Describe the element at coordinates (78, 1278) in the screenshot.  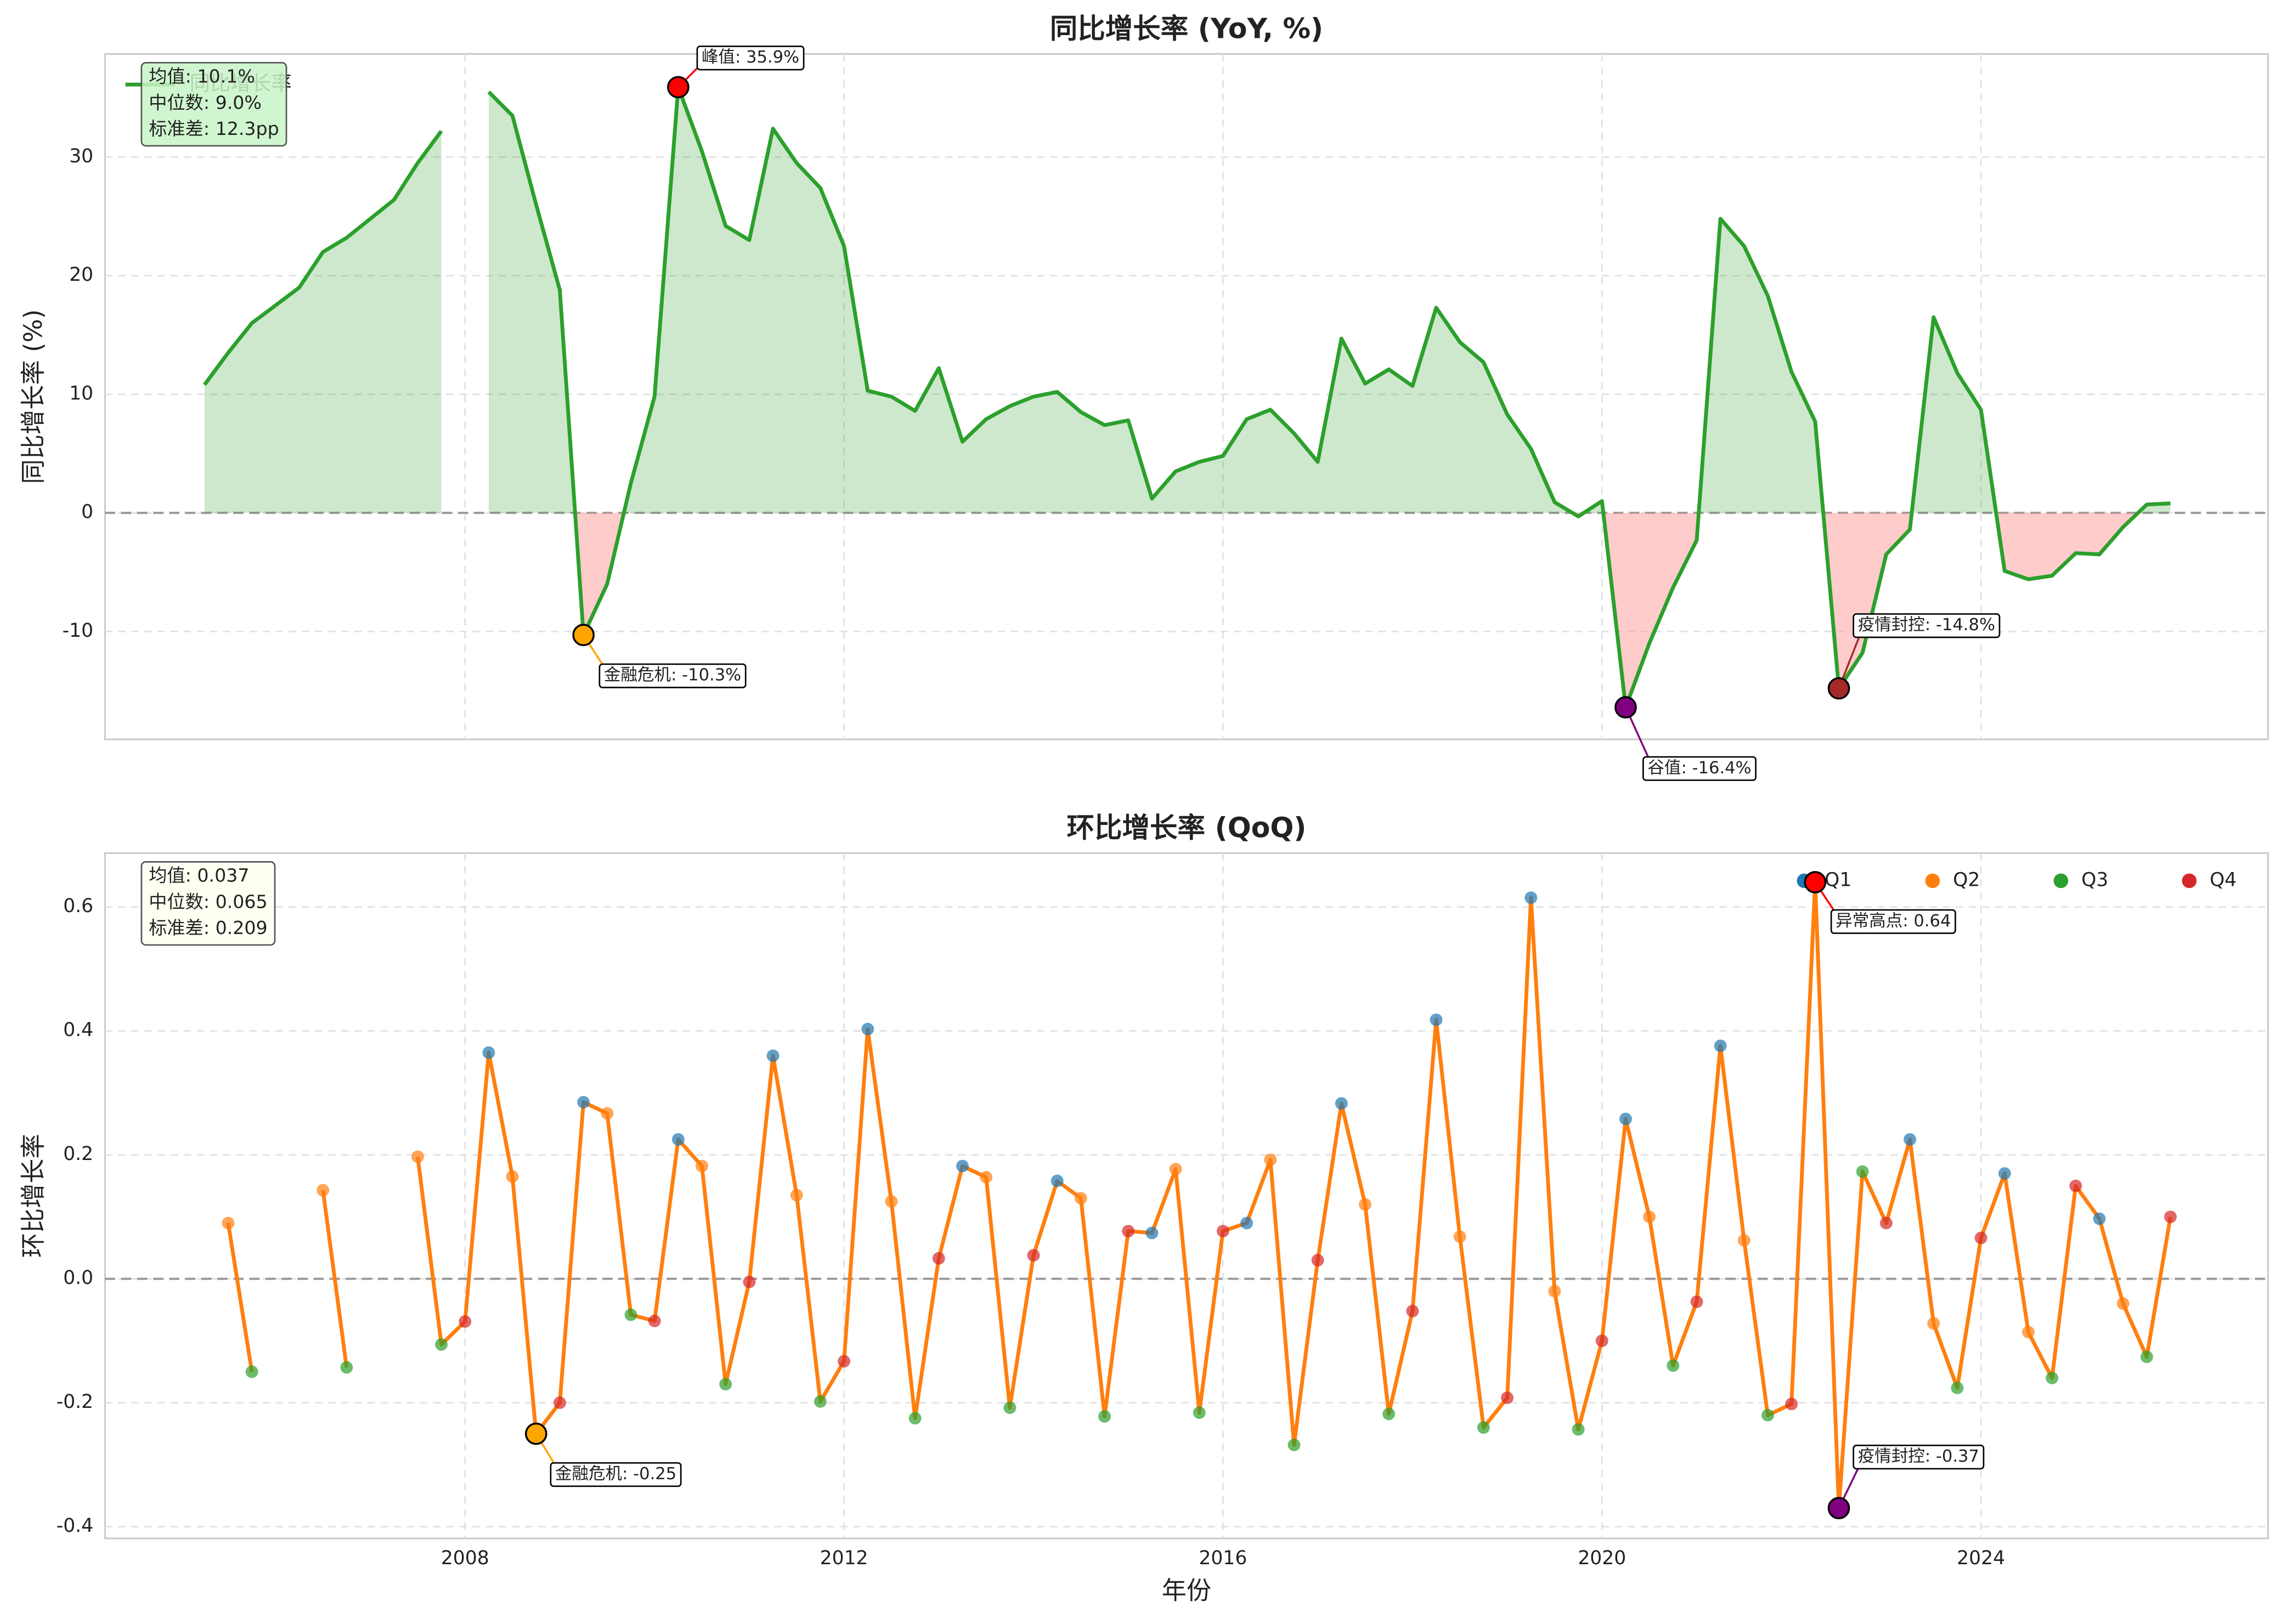
I see `y-tick-label: 0.0` at that location.